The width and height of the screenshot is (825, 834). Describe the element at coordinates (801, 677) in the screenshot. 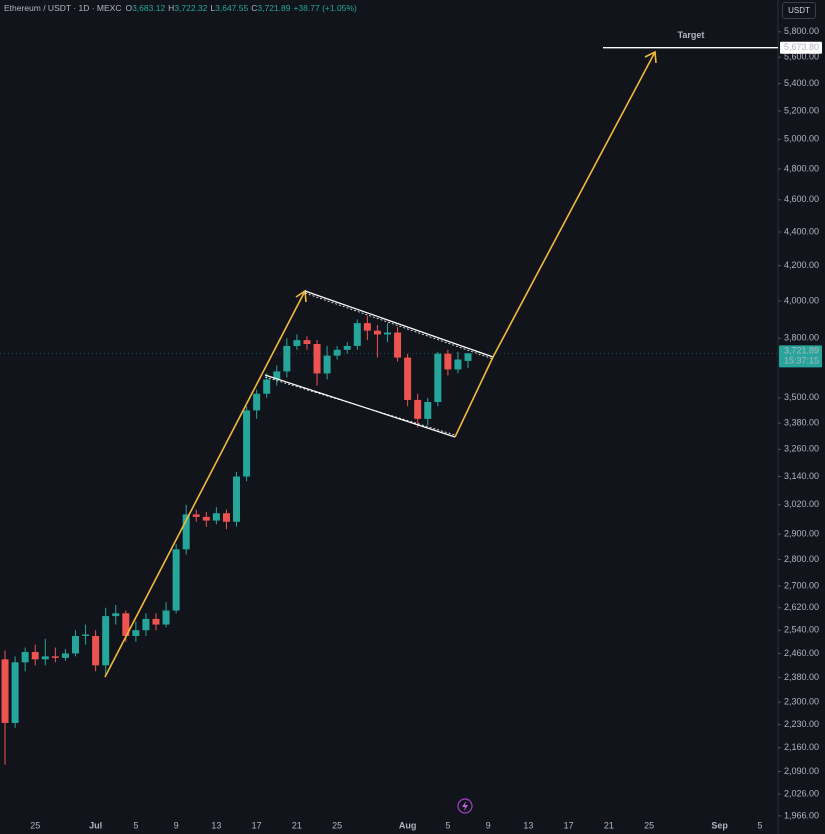

I see `y-tick-label: 2,380.00` at that location.